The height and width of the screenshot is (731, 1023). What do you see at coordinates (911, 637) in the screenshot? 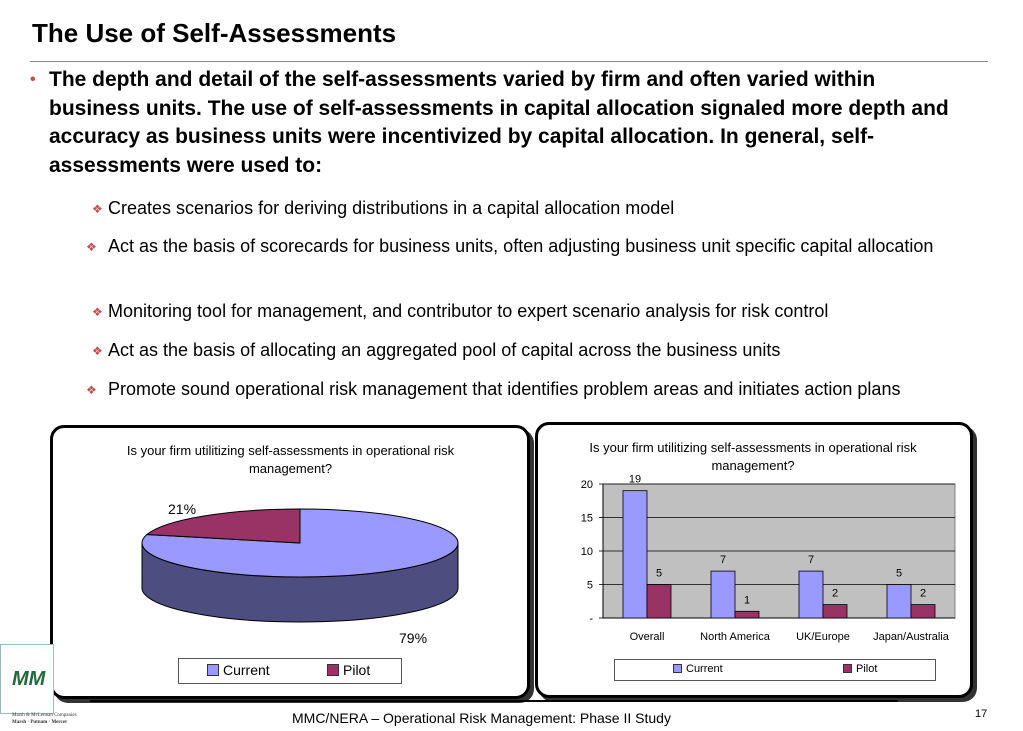
I see `x-tick-label: Japan/Australia` at bounding box center [911, 637].